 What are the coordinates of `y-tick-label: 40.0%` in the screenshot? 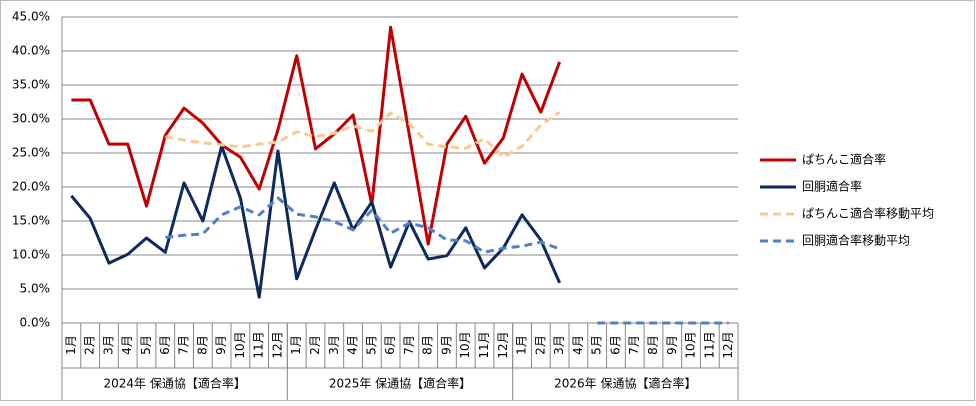 It's located at (31, 51).